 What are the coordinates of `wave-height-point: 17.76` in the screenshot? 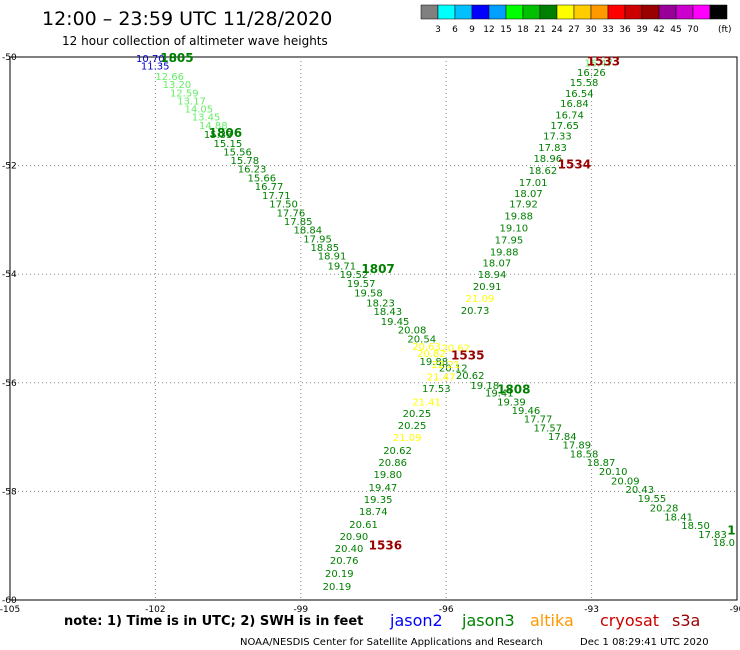 It's located at (291, 213).